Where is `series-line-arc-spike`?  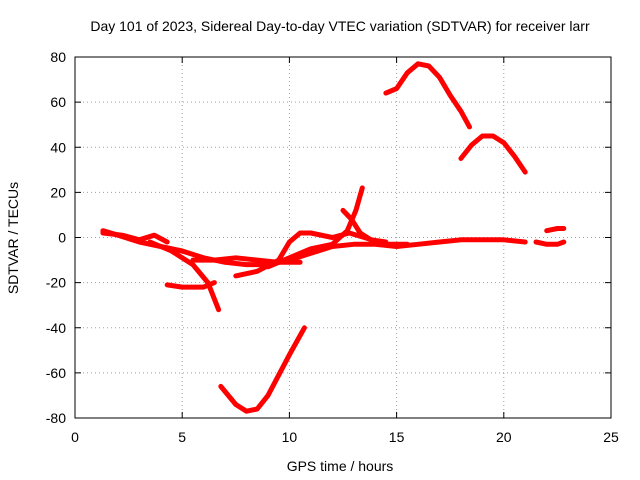 series-line-arc-spike is located at coordinates (364, 226).